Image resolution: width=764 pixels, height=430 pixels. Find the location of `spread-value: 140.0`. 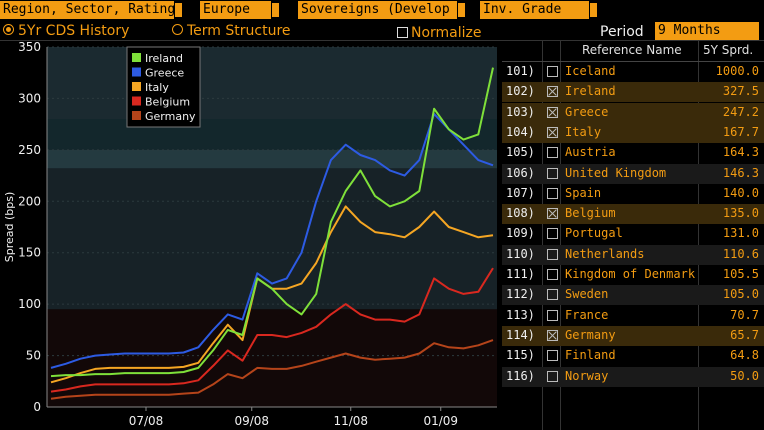

spread-value: 140.0 is located at coordinates (740, 192).